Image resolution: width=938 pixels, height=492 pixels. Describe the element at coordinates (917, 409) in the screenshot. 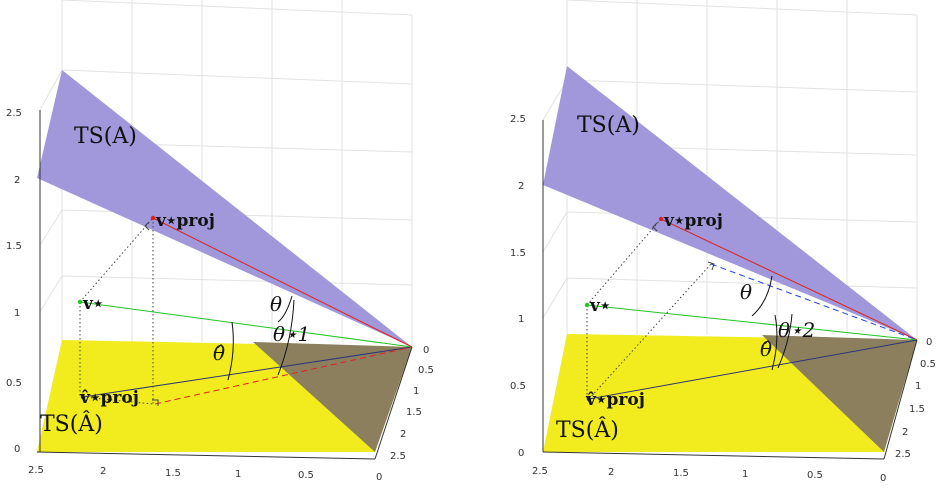

I see `right-depth-tick-3: 1.5` at that location.